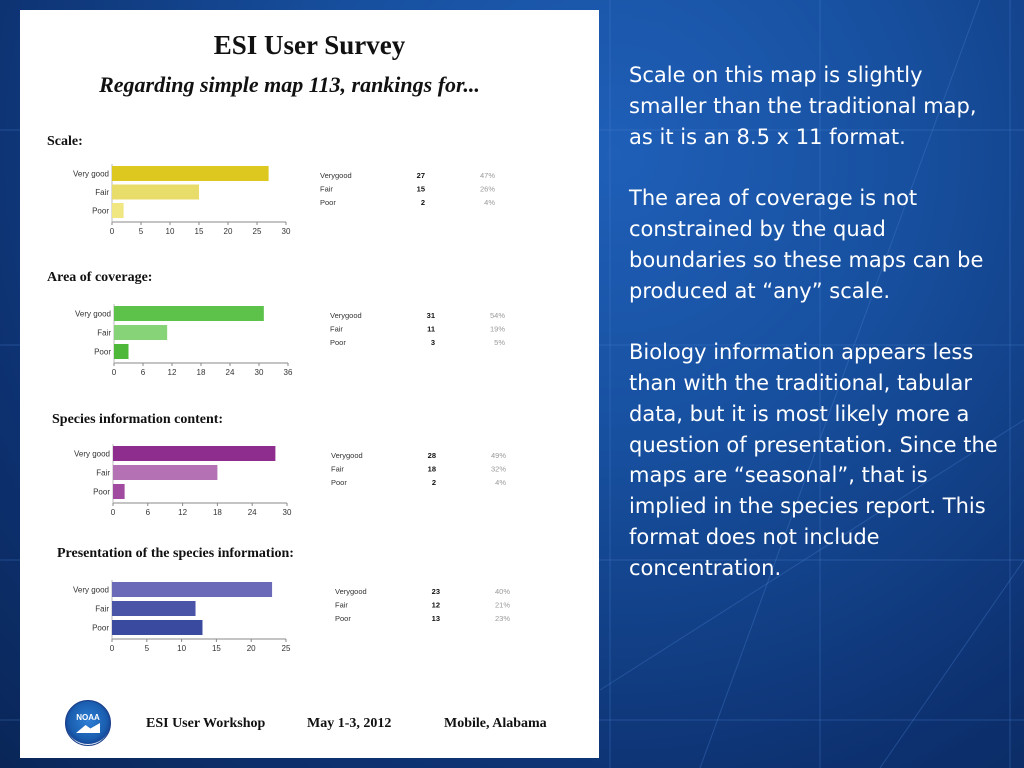 Image resolution: width=1024 pixels, height=768 pixels. Describe the element at coordinates (498, 469) in the screenshot. I see `table-percent: 32%` at that location.